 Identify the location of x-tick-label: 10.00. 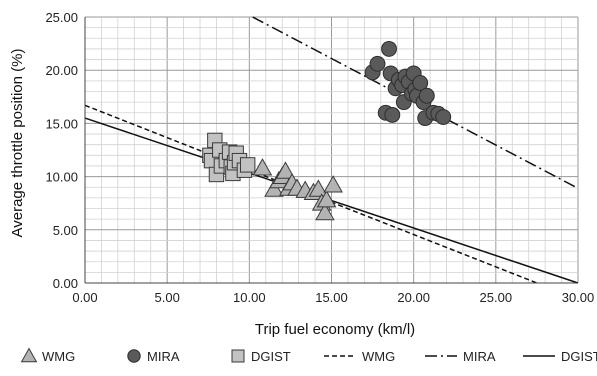
(249, 297).